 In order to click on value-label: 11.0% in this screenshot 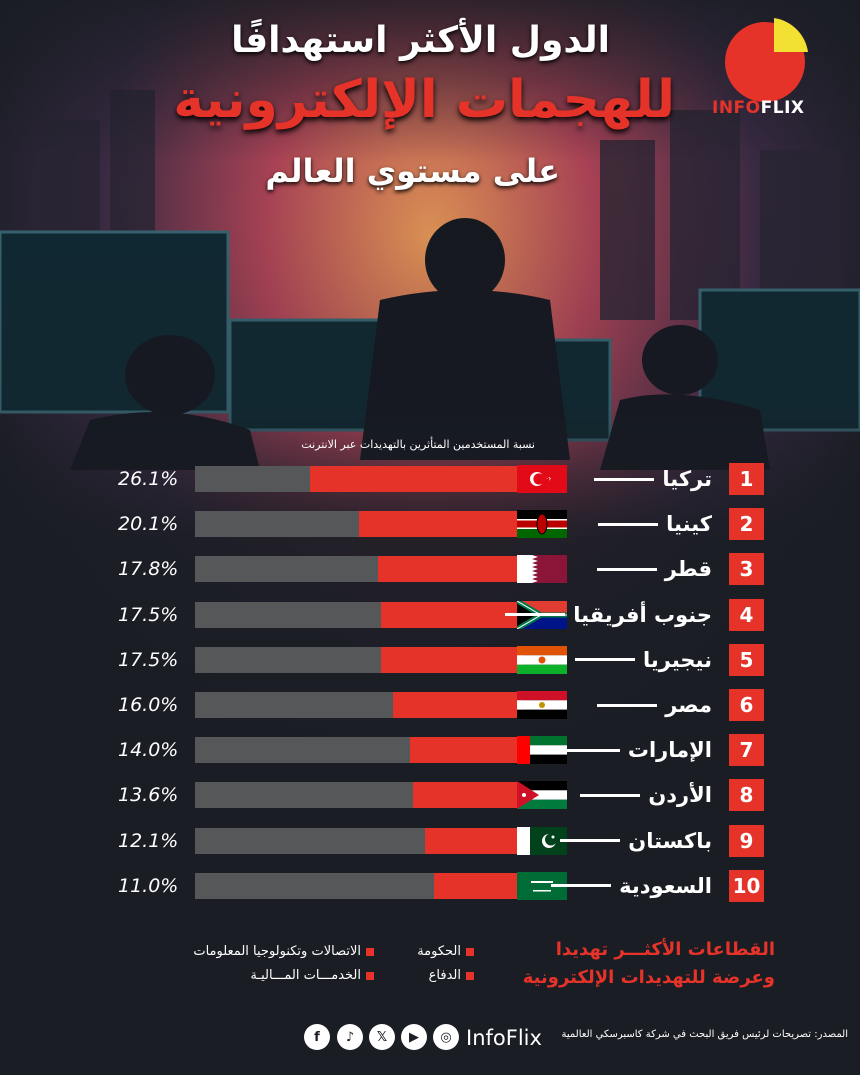, I will do `click(148, 885)`.